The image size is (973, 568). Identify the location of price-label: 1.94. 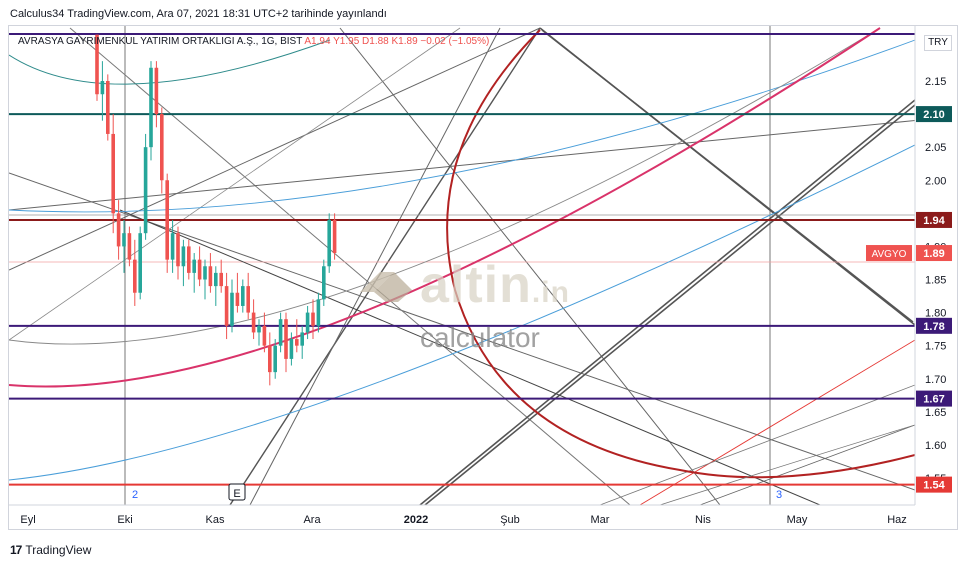
(934, 221).